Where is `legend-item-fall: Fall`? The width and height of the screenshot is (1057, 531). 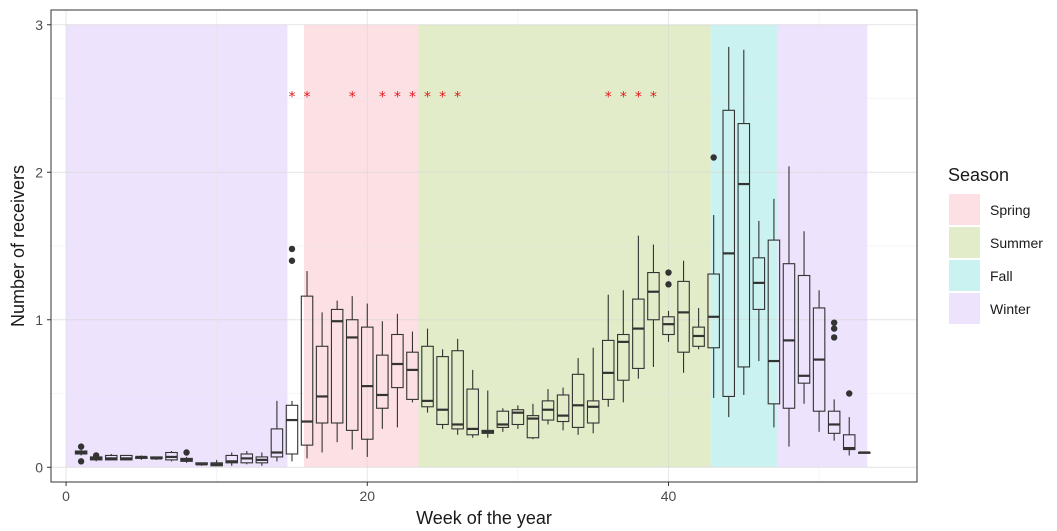 legend-item-fall: Fall is located at coordinates (981, 275).